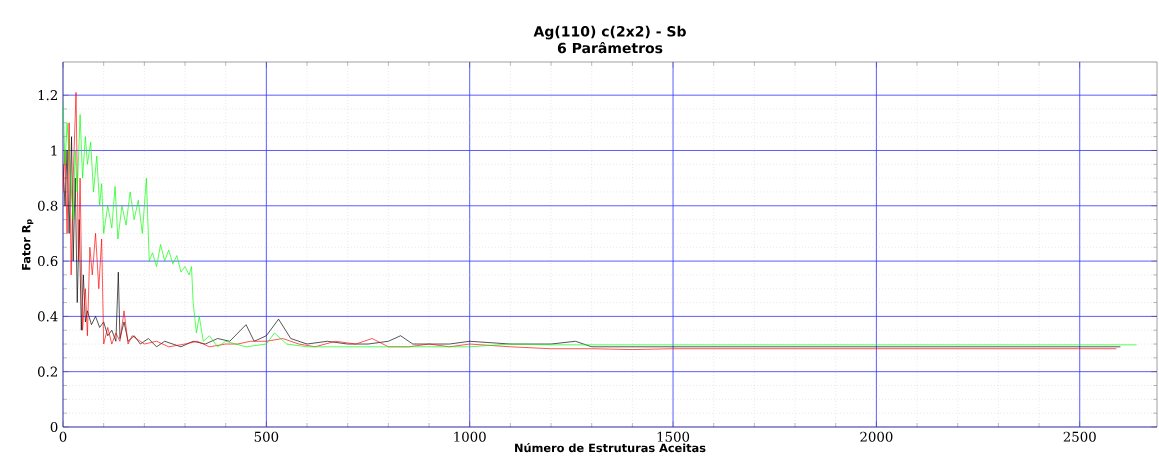 The width and height of the screenshot is (1159, 473). What do you see at coordinates (47, 371) in the screenshot?
I see `y-tick-label: 0.2` at bounding box center [47, 371].